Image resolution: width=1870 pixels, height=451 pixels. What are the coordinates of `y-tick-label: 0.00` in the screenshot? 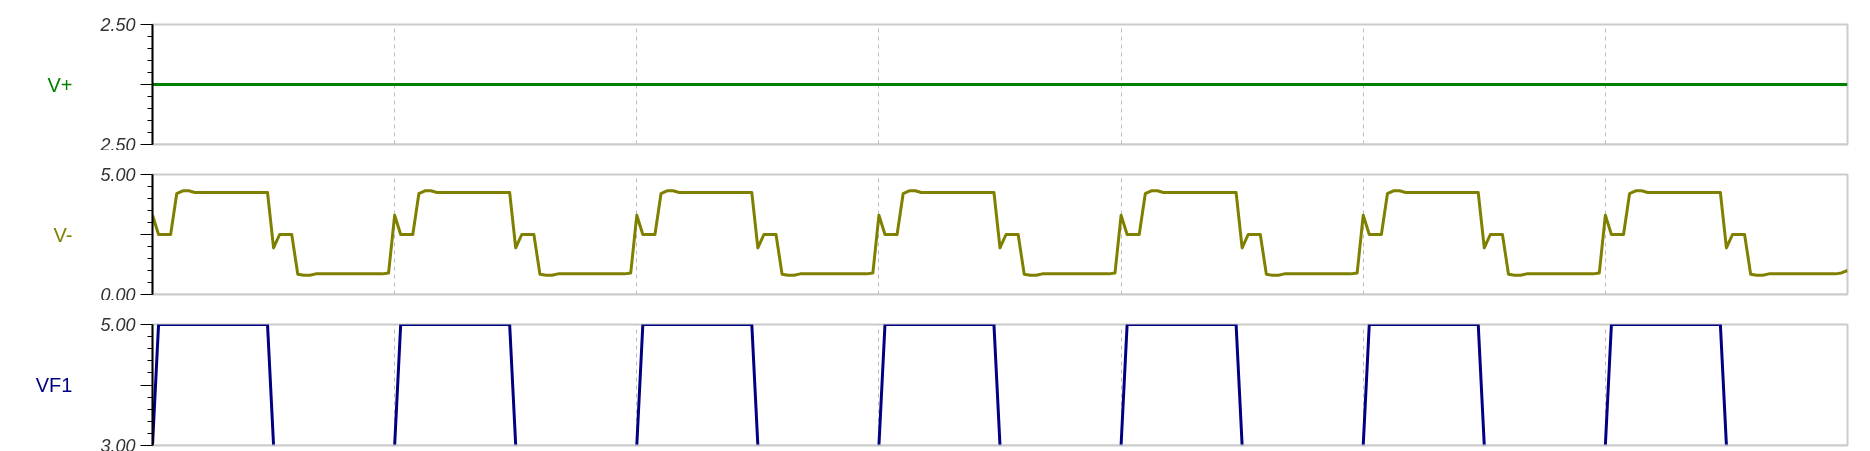 It's located at (118, 294).